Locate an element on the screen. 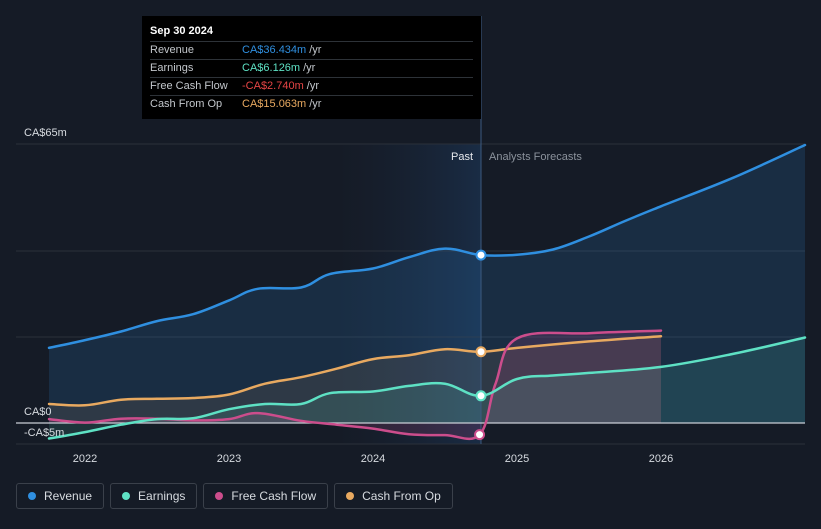 This screenshot has width=821, height=529. tooltip-value: CA$36.434m is located at coordinates (274, 50).